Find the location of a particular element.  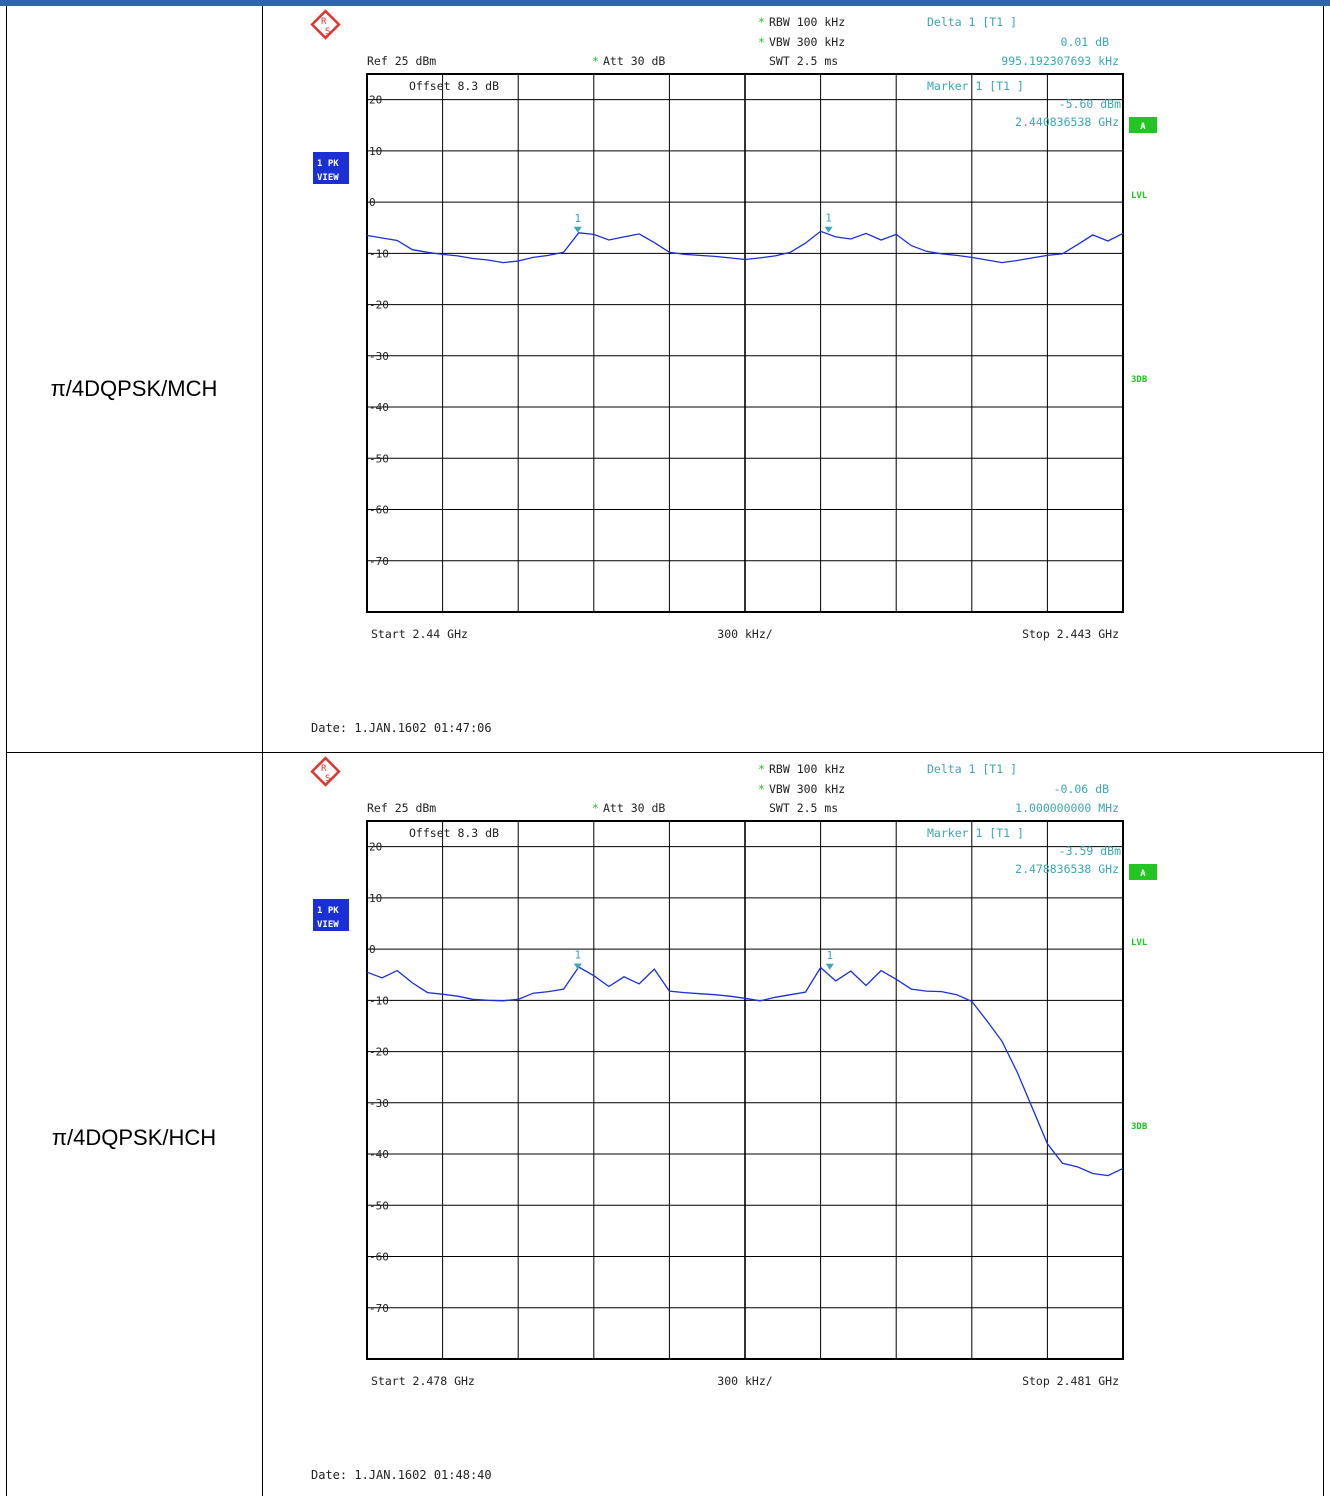

chart0-y-tick-4: -20 is located at coordinates (379, 305).